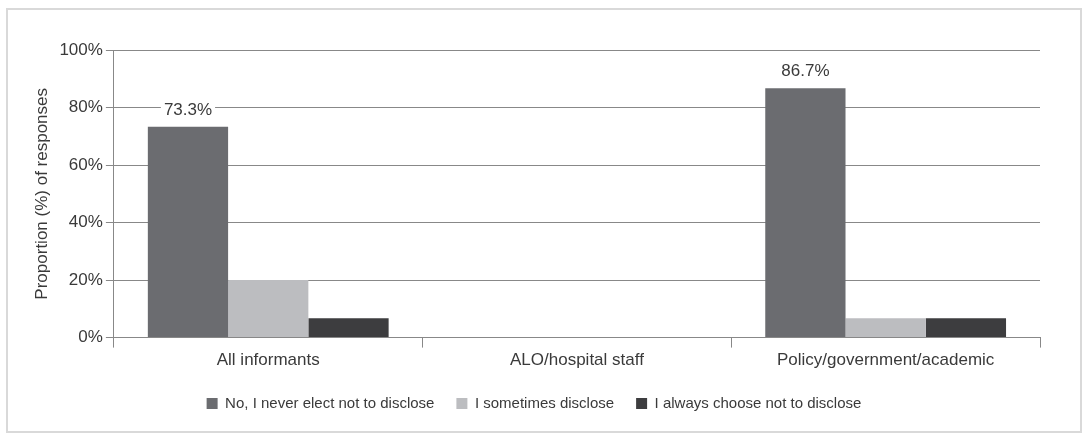 The image size is (1092, 439). I want to click on y-tick-label: 0%, so click(90, 337).